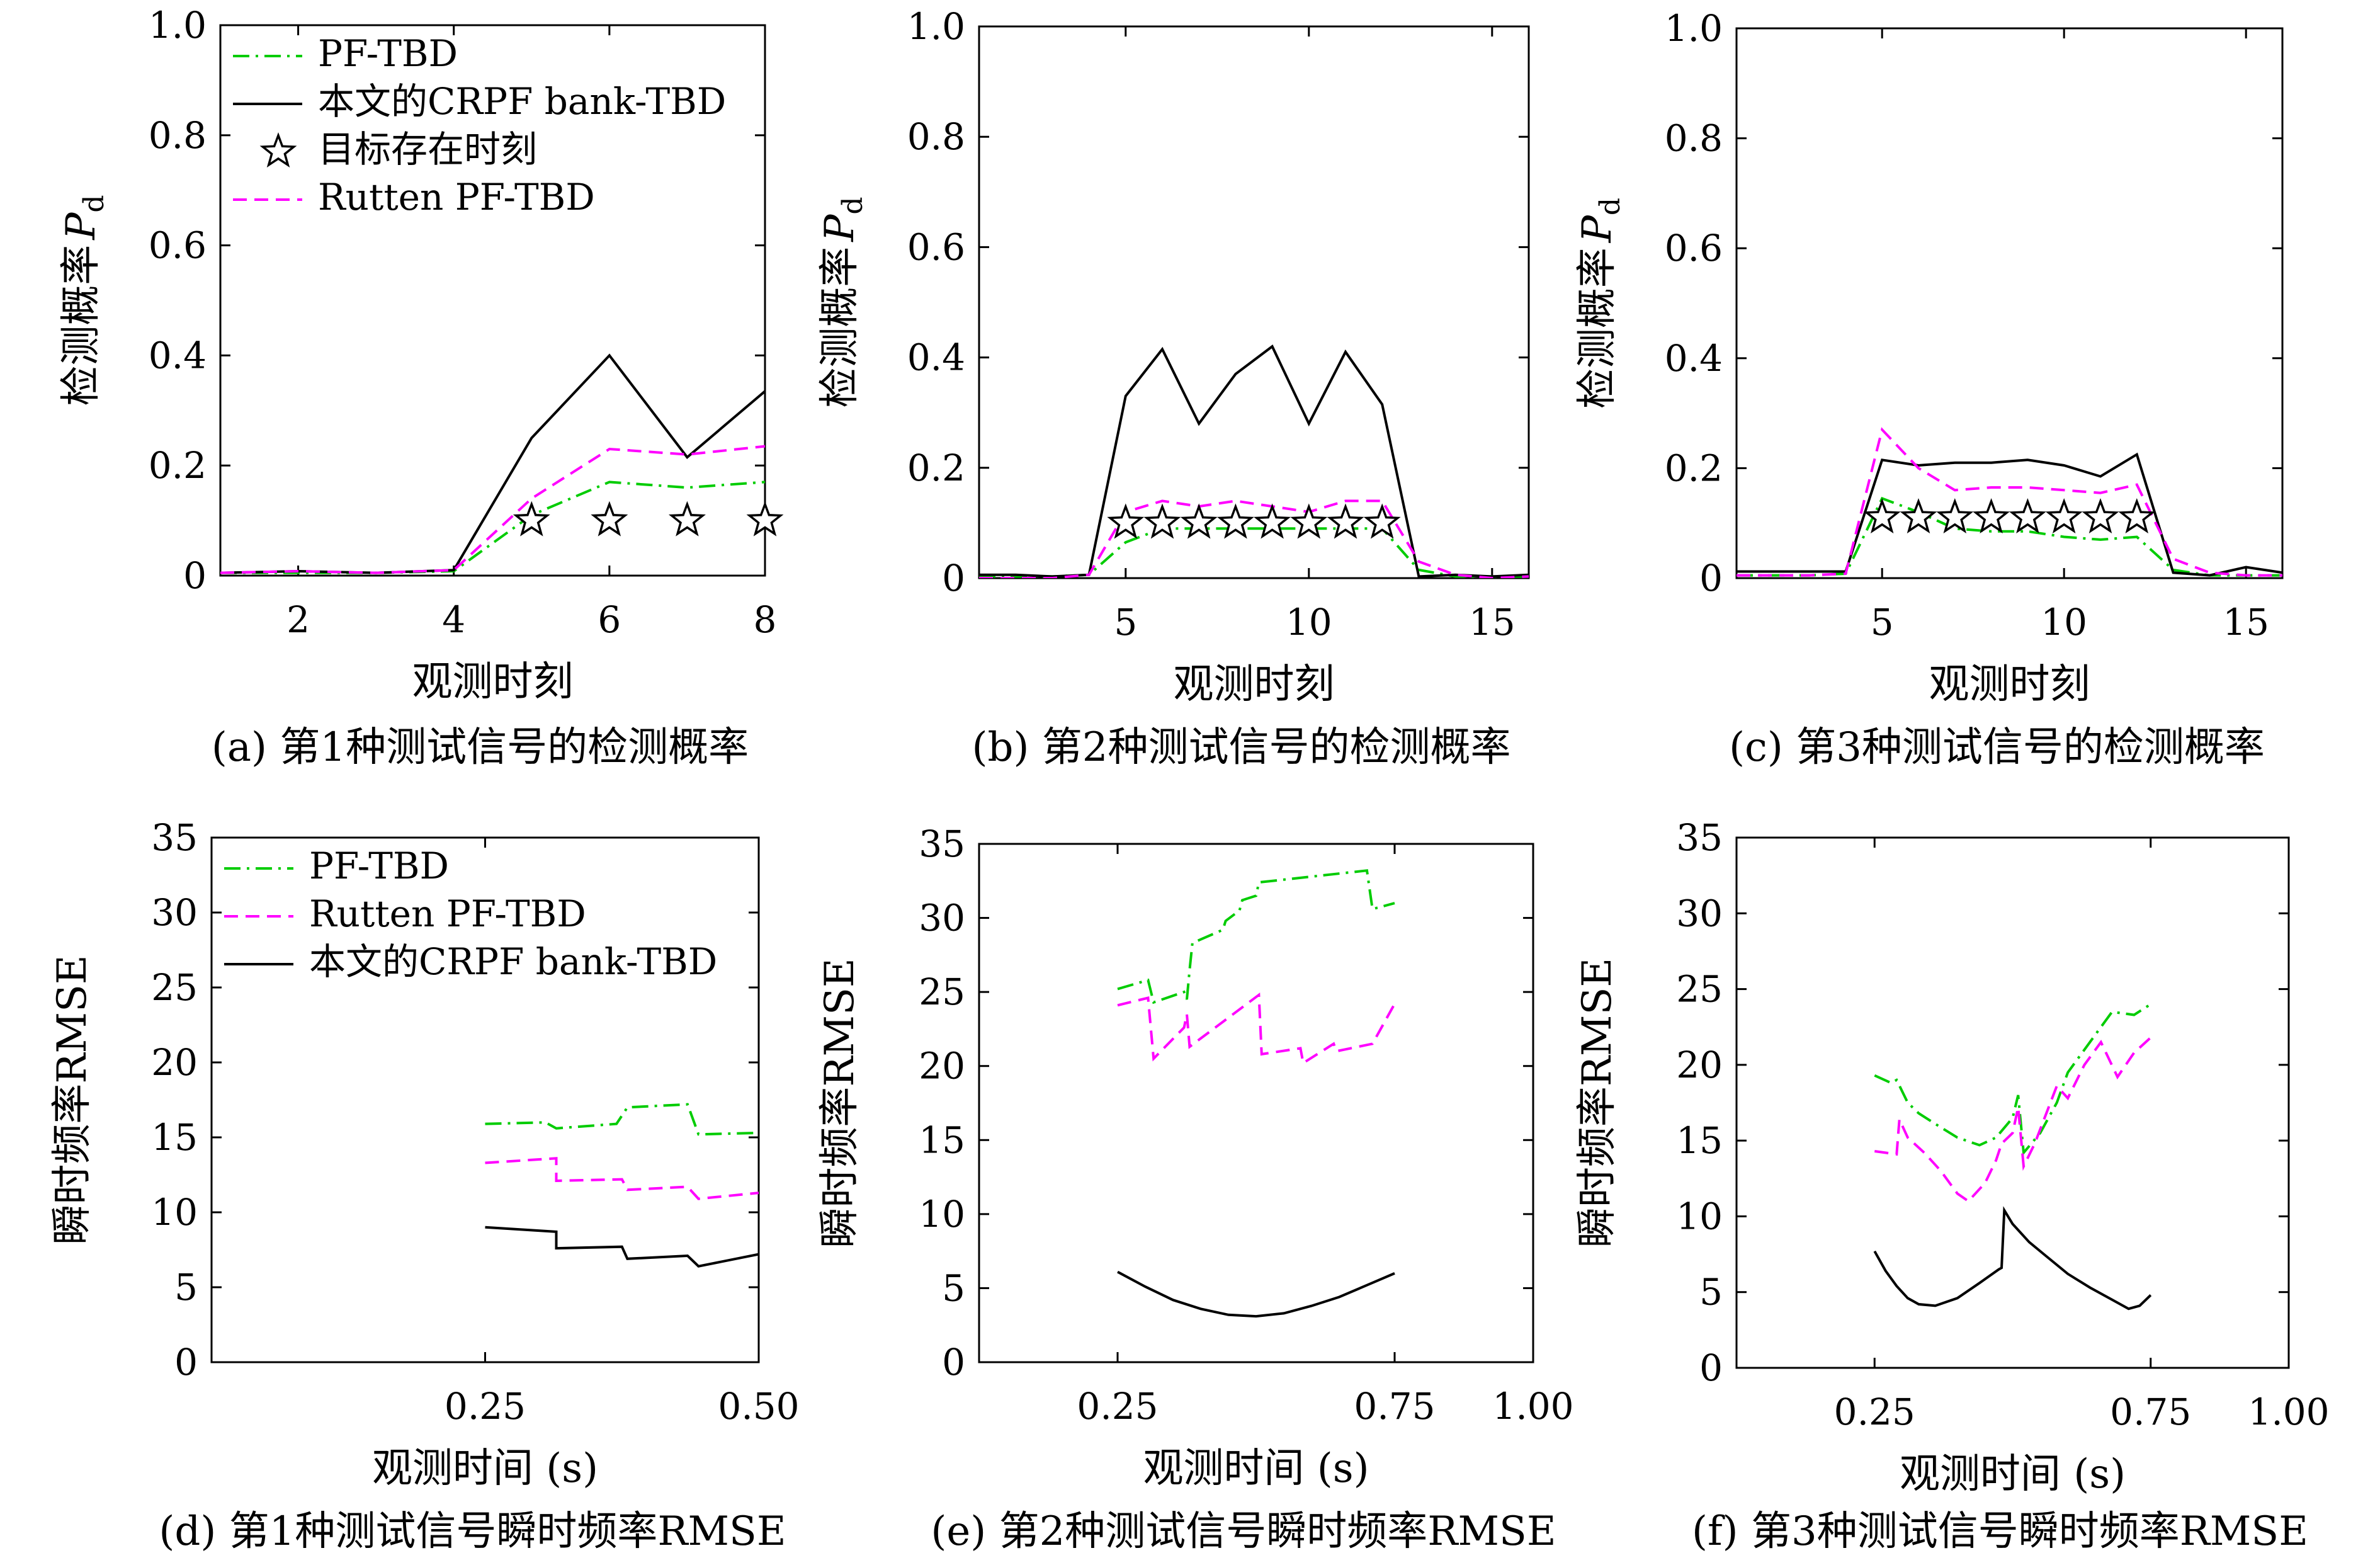  What do you see at coordinates (1241, 747) in the screenshot?
I see `panel-caption: (b) 第2种测试信号的检测概率` at bounding box center [1241, 747].